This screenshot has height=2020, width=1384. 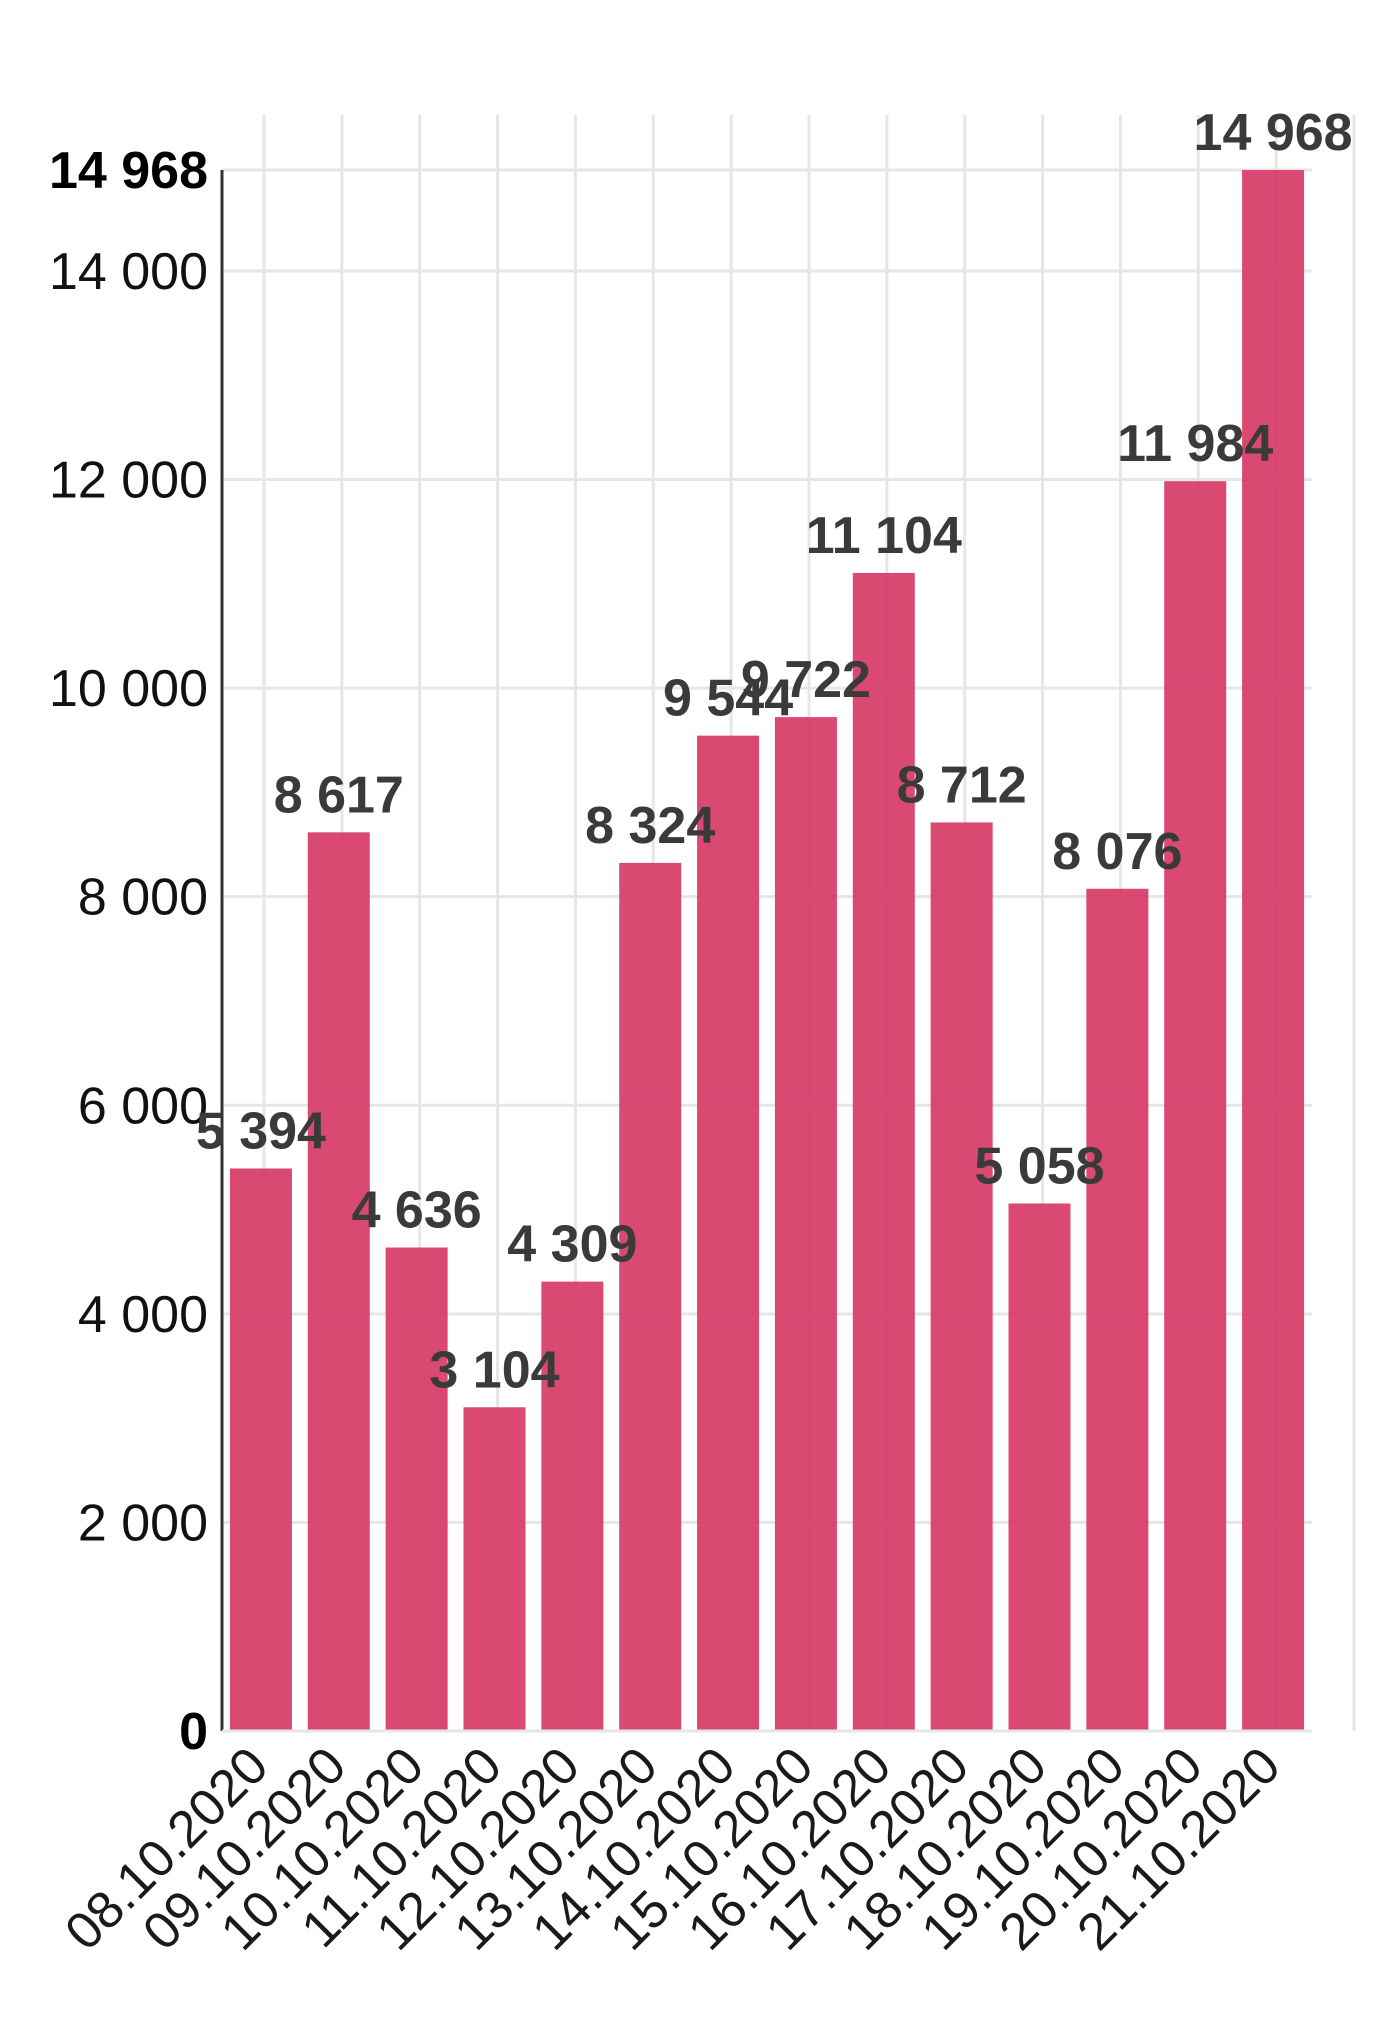 I want to click on data-label: 9 722, so click(x=806, y=680).